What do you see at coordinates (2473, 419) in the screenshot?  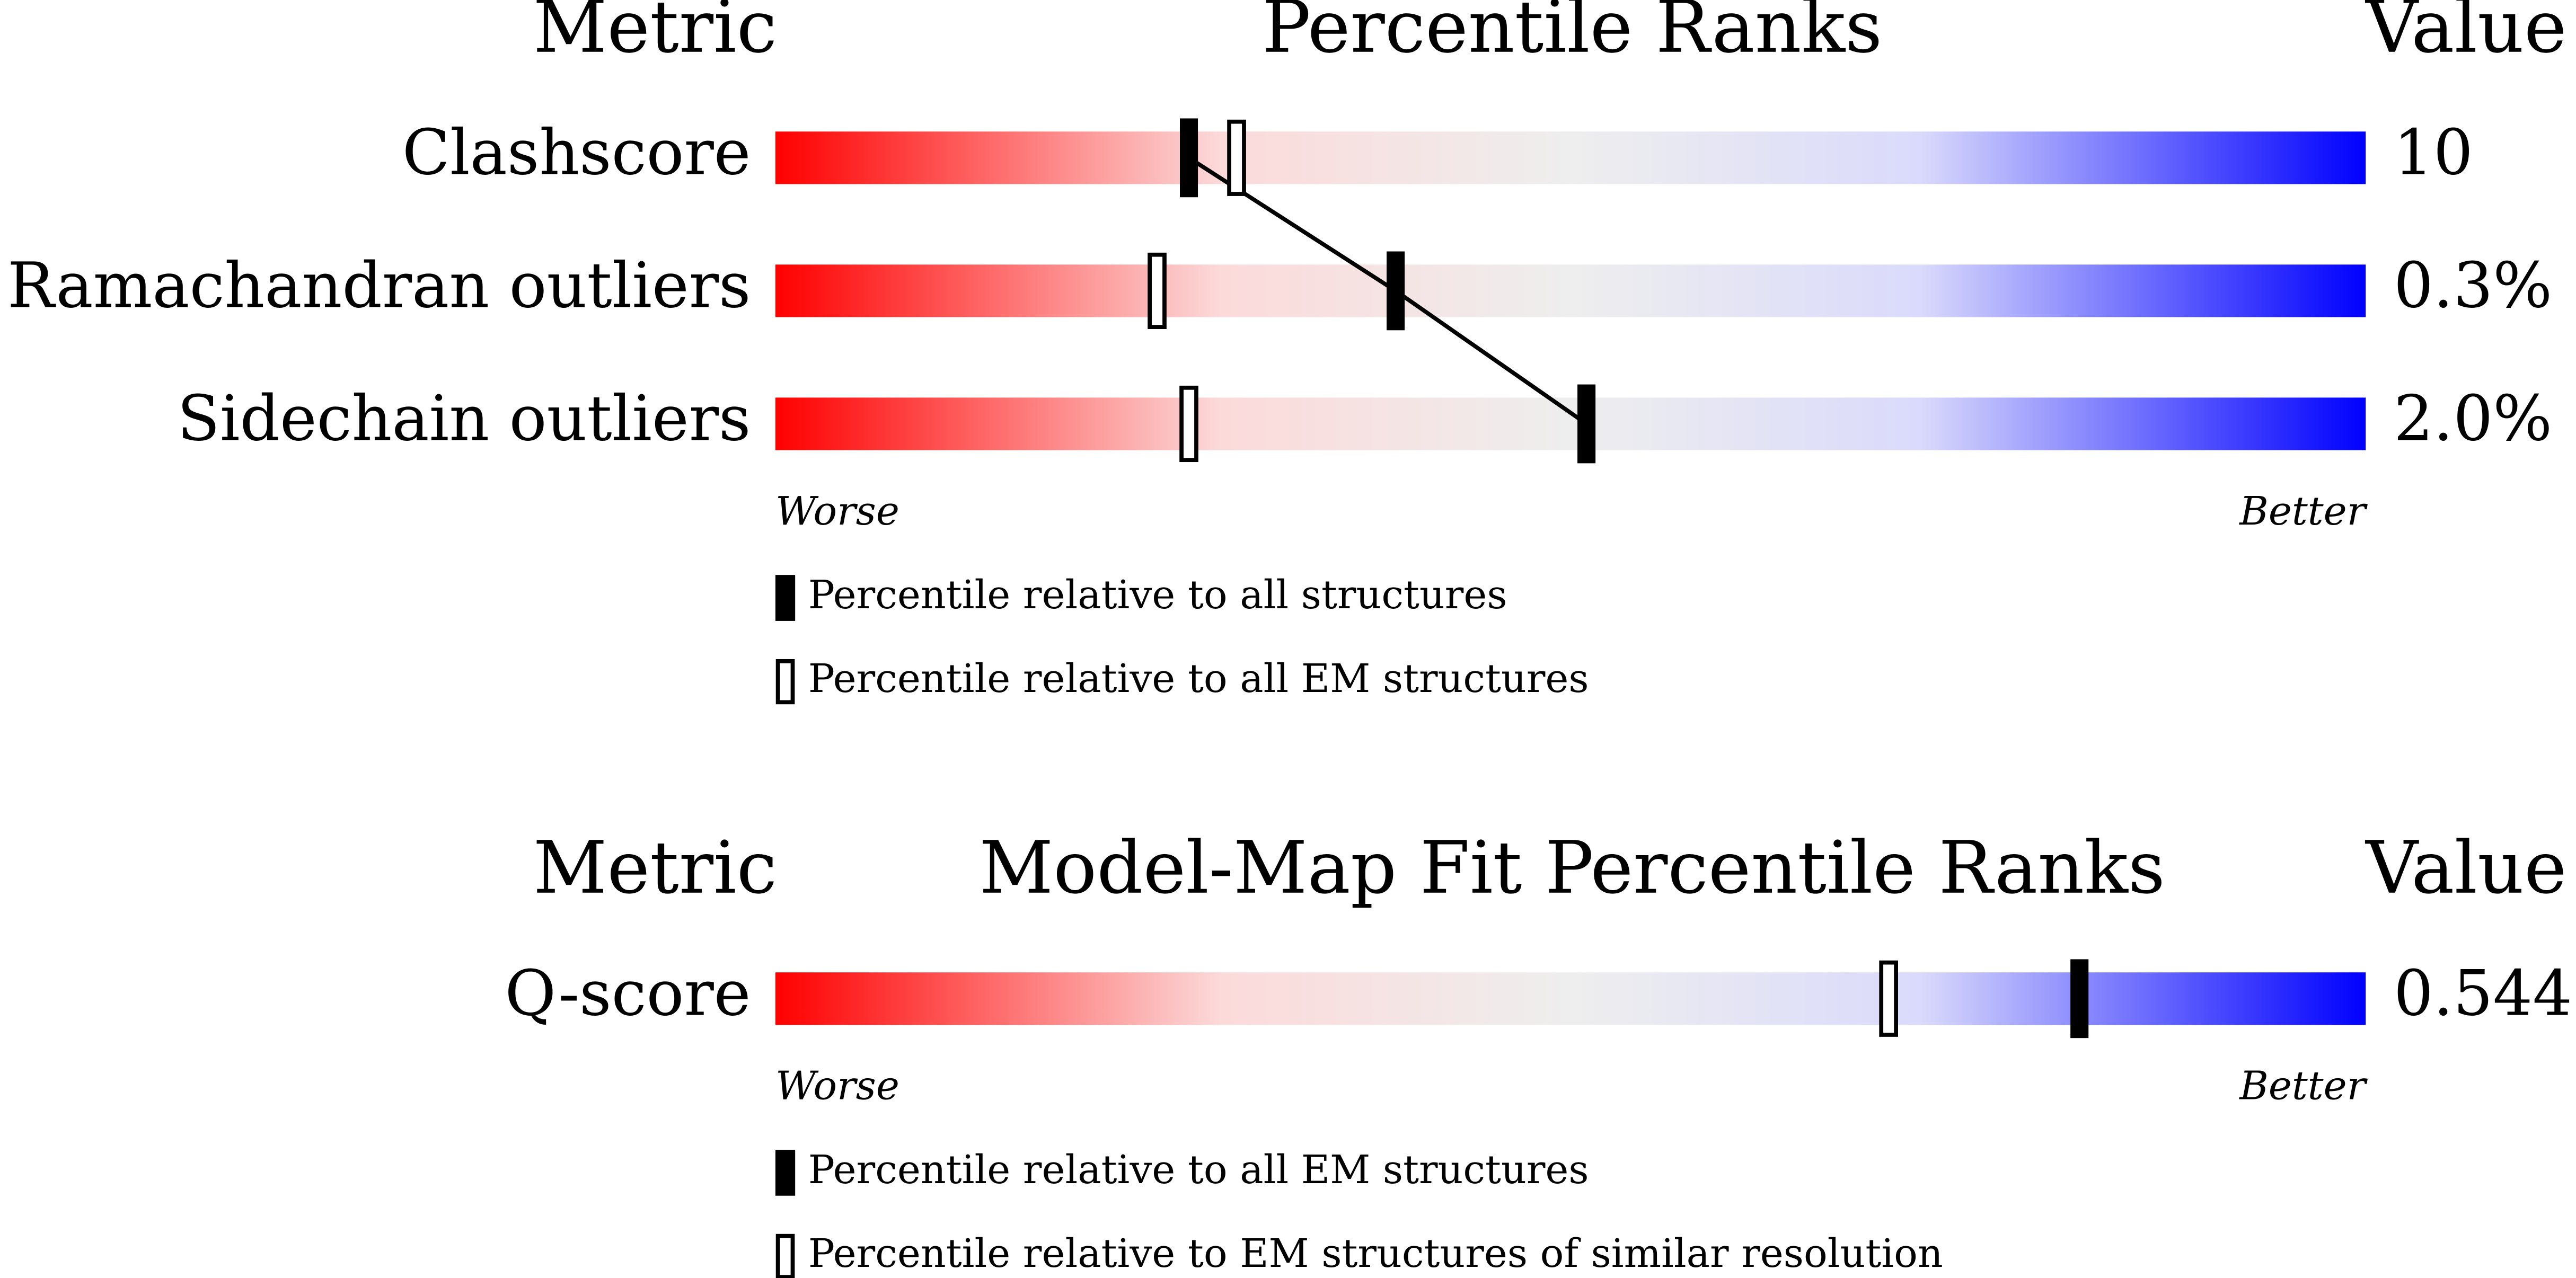 I see `metric-value: 2.0%` at bounding box center [2473, 419].